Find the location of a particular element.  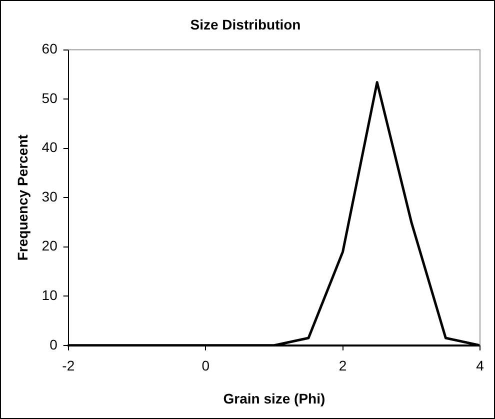

x-axis-title: Grain size (Phi) is located at coordinates (274, 398).